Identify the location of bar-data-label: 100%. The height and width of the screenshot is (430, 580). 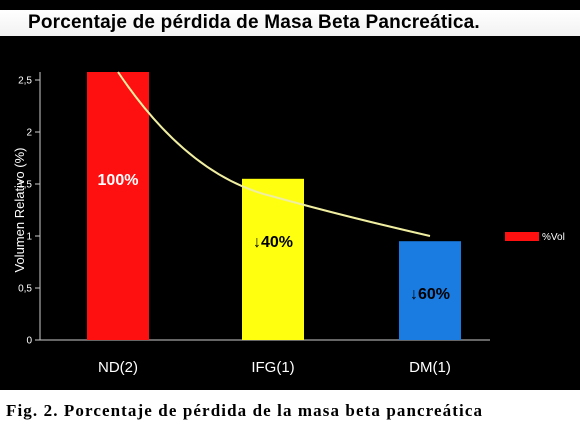
(118, 180).